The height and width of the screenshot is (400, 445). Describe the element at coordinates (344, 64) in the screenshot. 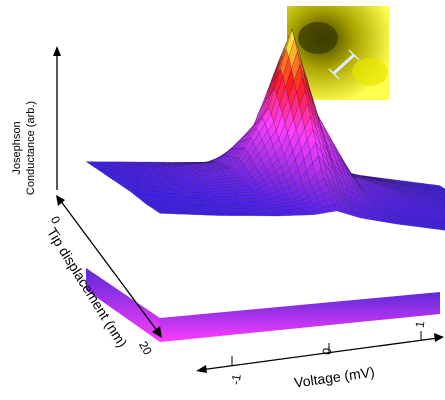

I see `inset-scale-marker` at that location.